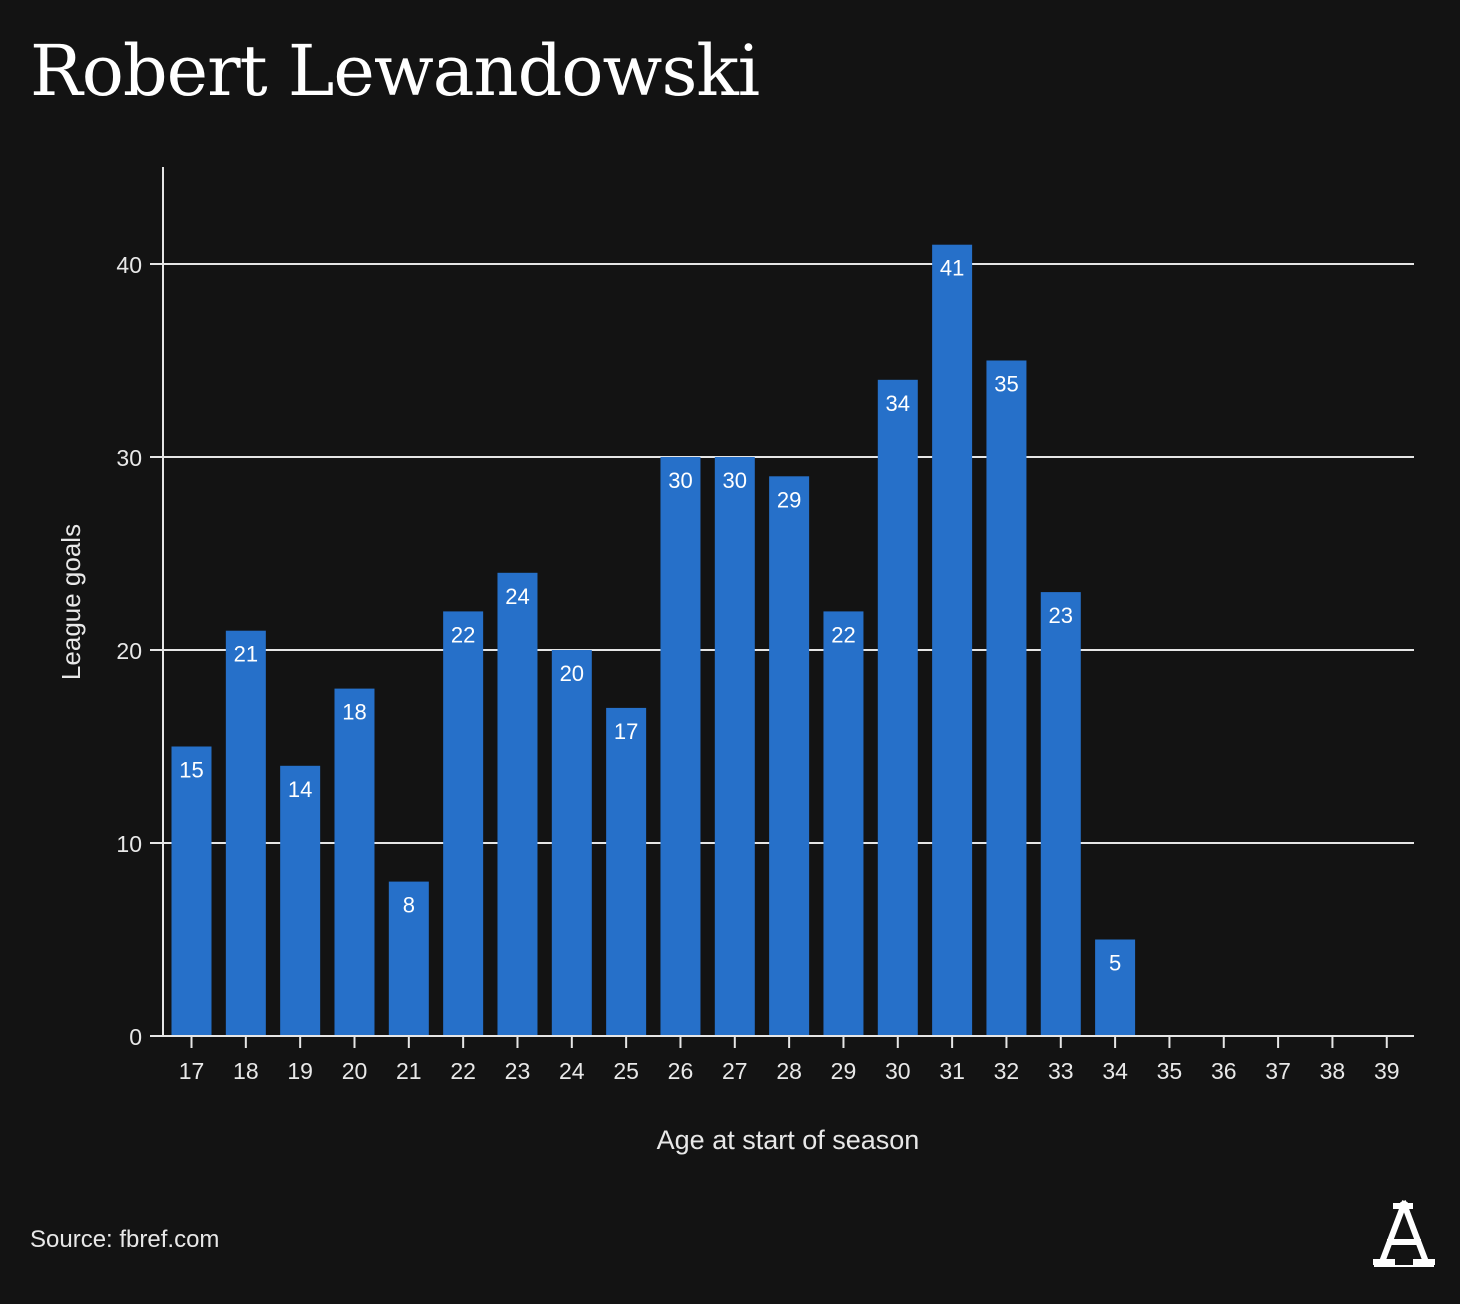  What do you see at coordinates (1061, 1071) in the screenshot?
I see `x-tick-label: 33` at bounding box center [1061, 1071].